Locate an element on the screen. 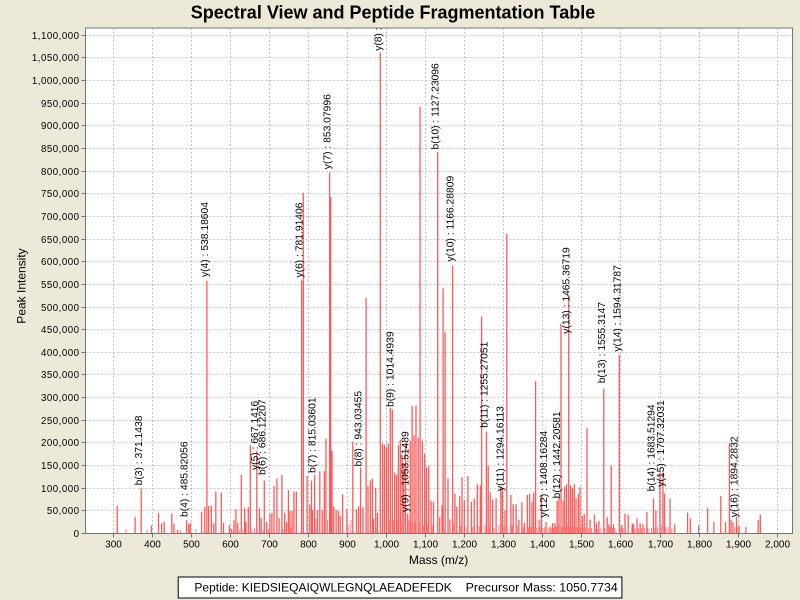  svg-text: 1,500 is located at coordinates (581, 544).